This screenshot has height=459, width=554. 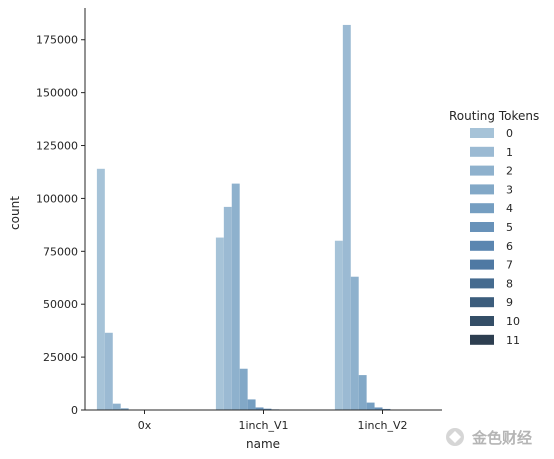 I want to click on x-tick-label: 1inch_V1, so click(x=263, y=425).